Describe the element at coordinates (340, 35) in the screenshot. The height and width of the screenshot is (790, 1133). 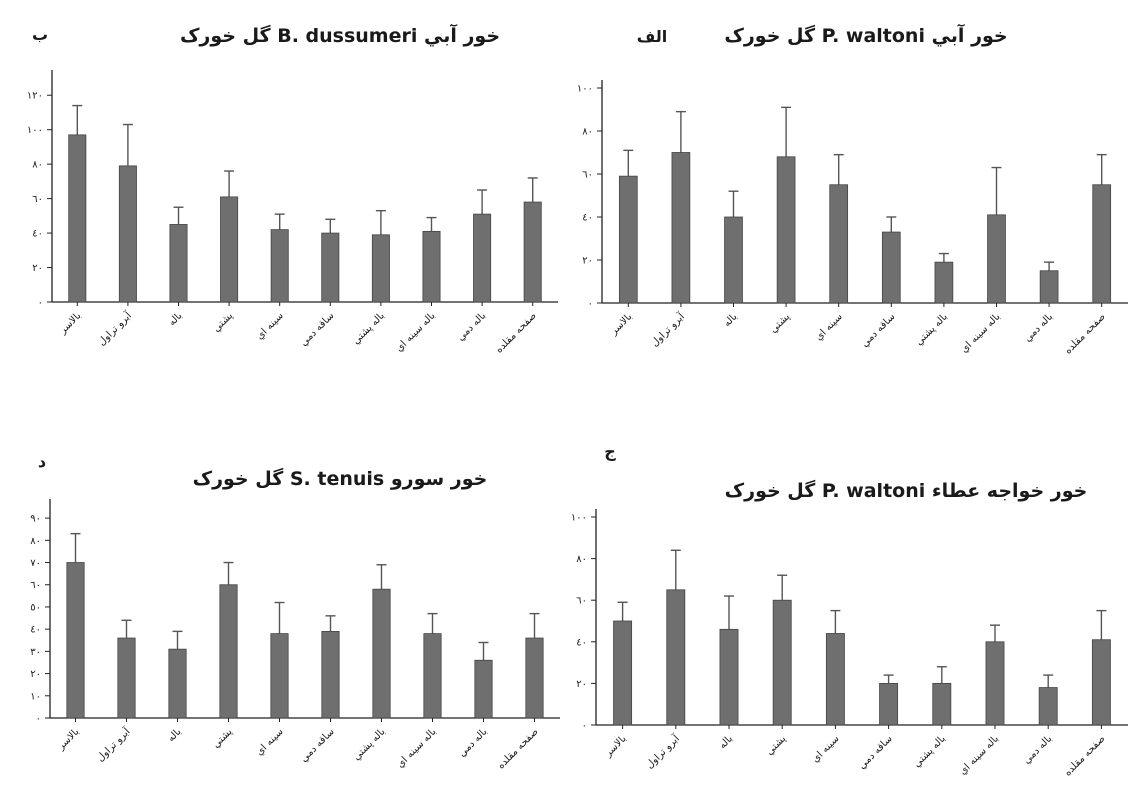
I see `chart-title: گل خورک B. dussumeri خور آبي` at that location.